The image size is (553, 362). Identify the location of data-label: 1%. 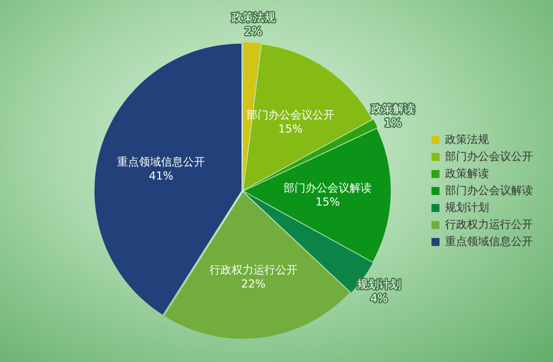
(393, 123).